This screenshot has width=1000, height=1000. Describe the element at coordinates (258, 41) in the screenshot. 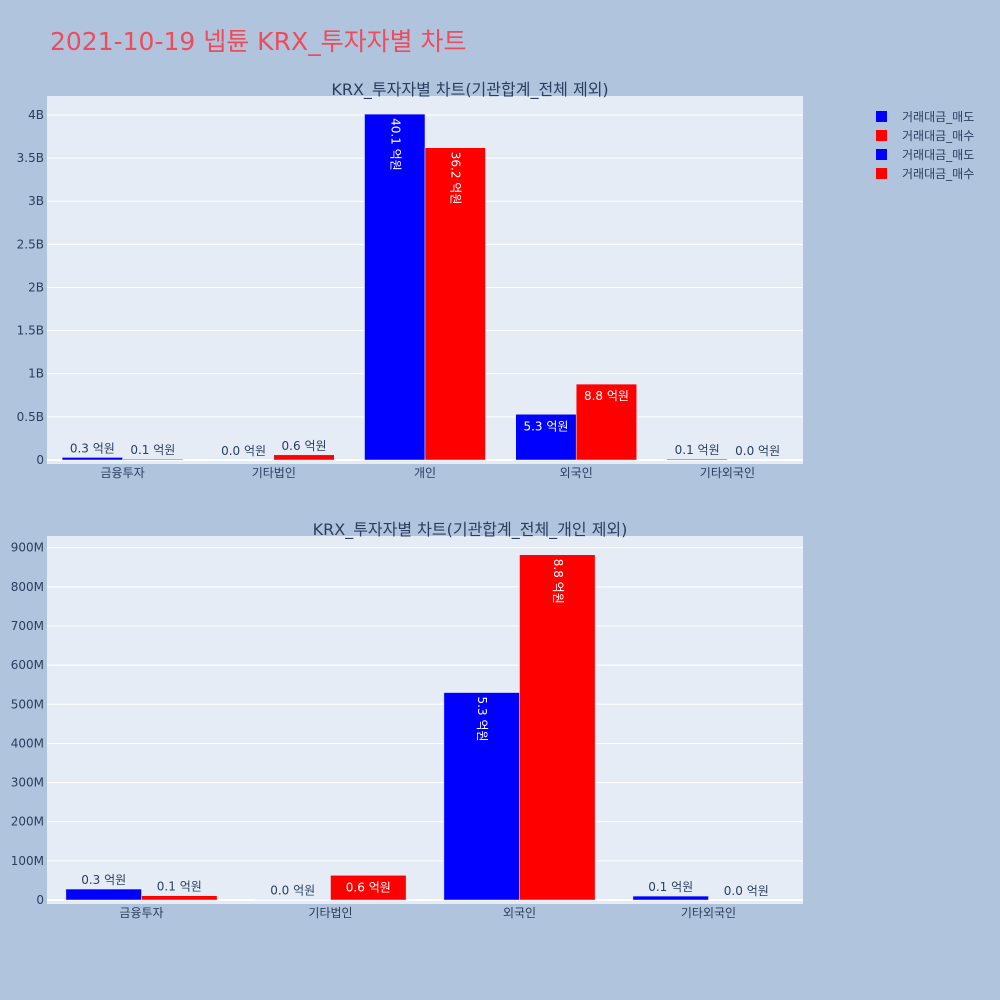

I see `page-title: 2021-10-19 넵튠 KRX_투자자별 차트` at that location.